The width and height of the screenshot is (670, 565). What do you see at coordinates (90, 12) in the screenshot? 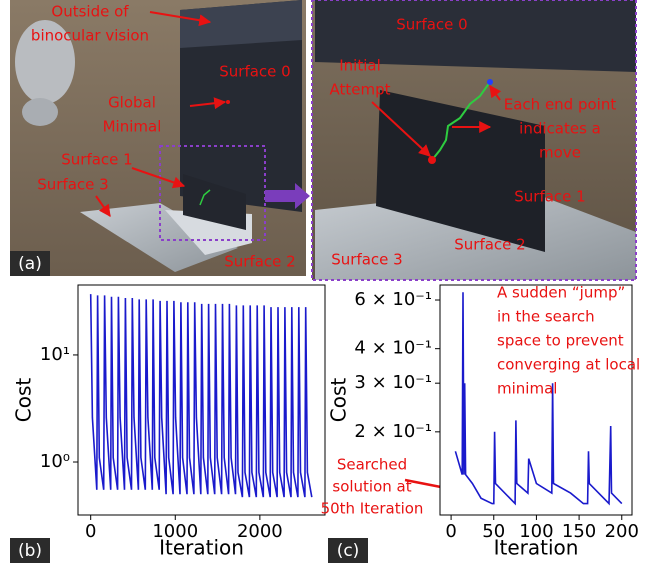
I see `scene-label: Outside of` at bounding box center [90, 12].